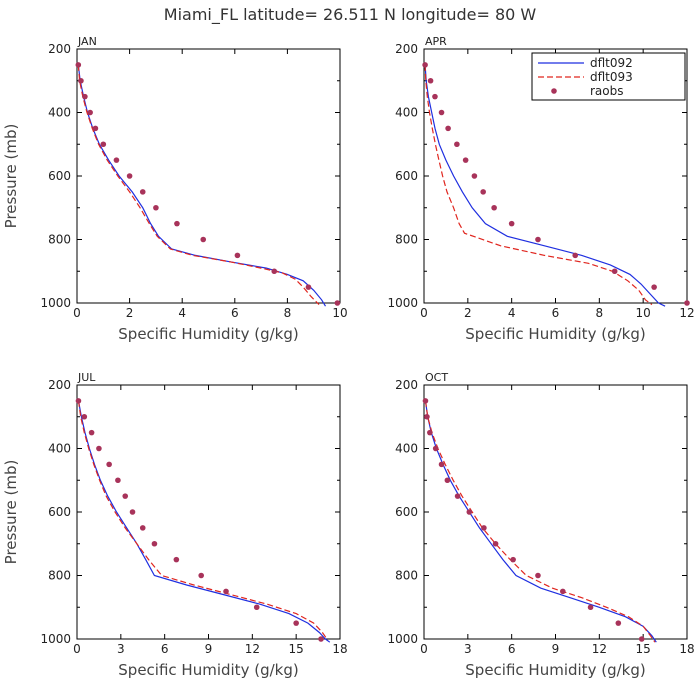 The height and width of the screenshot is (700, 700). I want to click on plot-frame, so click(208, 176).